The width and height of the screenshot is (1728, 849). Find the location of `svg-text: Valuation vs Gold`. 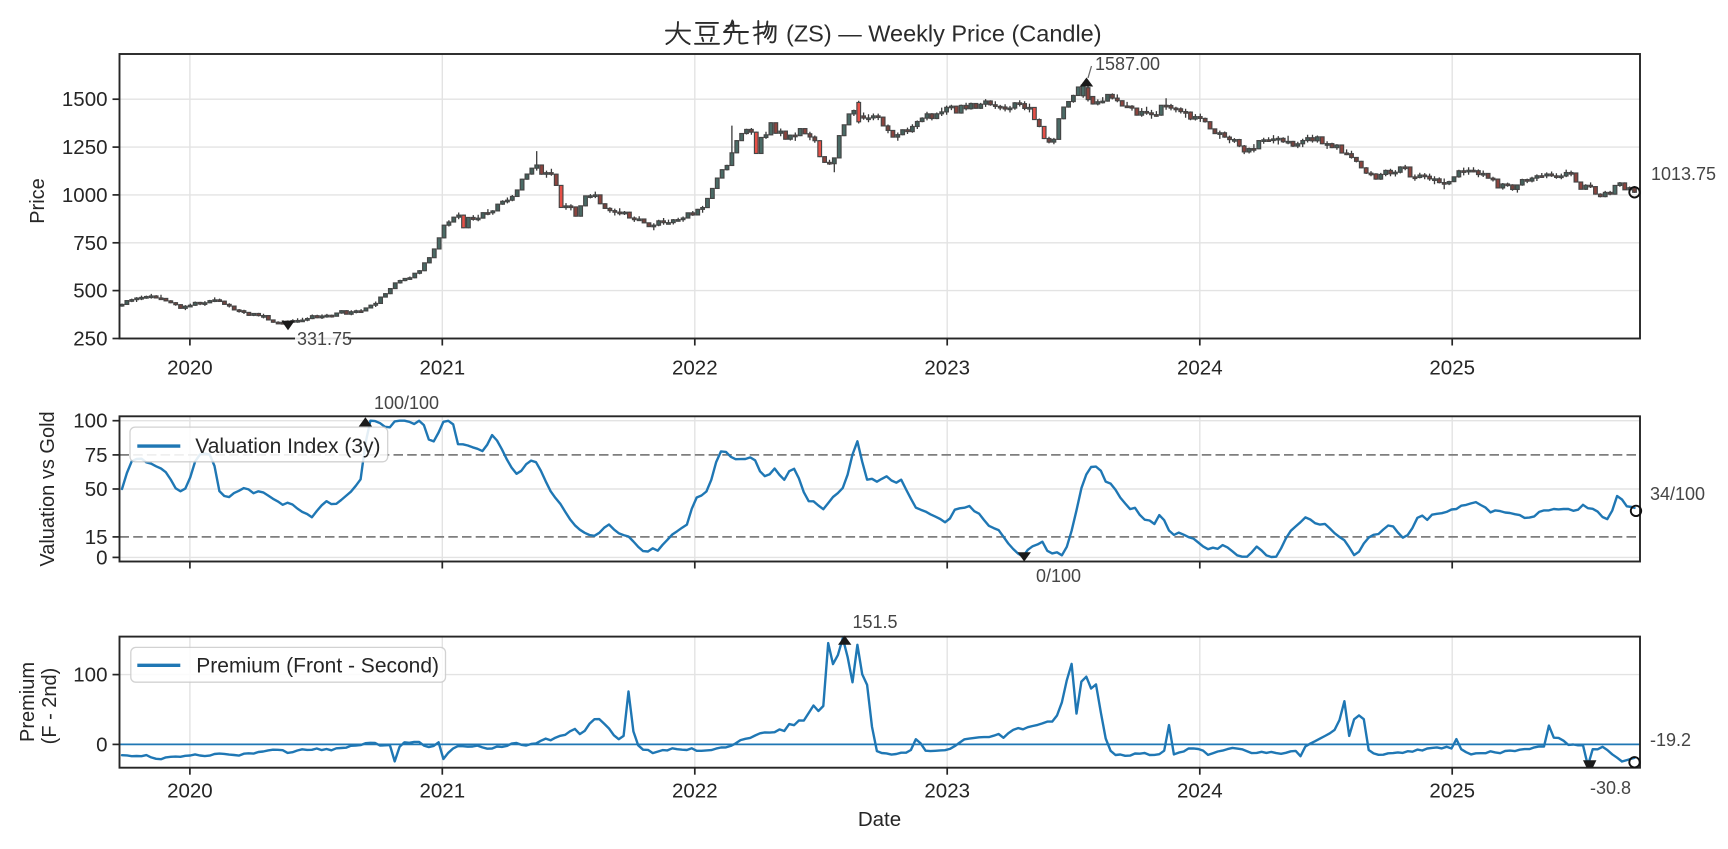

svg-text: Valuation vs Gold is located at coordinates (48, 488).